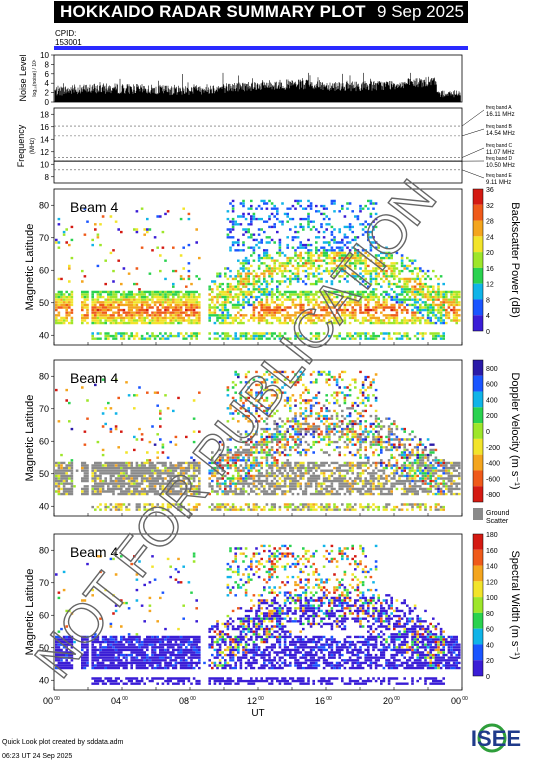 The width and height of the screenshot is (536, 763). What do you see at coordinates (44, 114) in the screenshot?
I see `freq-tick-label: 18` at bounding box center [44, 114].